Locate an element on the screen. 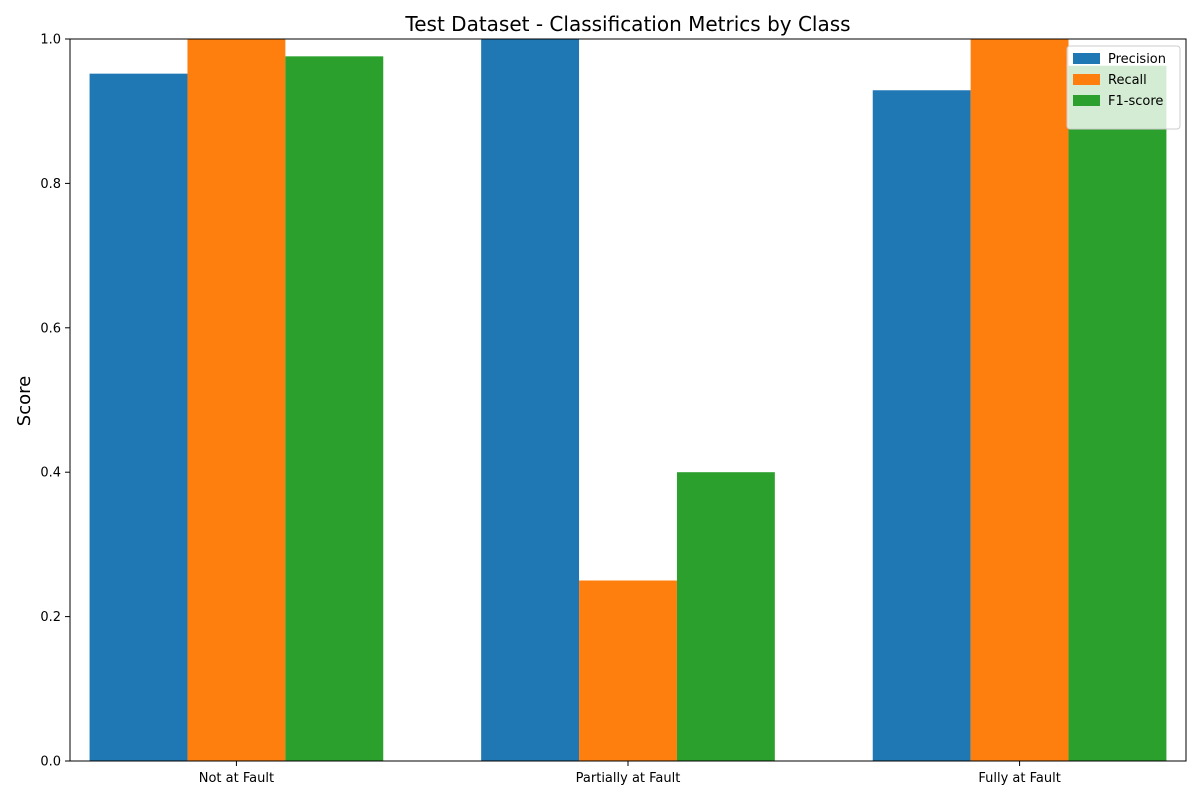  legend-label: F1-score is located at coordinates (1135, 101).